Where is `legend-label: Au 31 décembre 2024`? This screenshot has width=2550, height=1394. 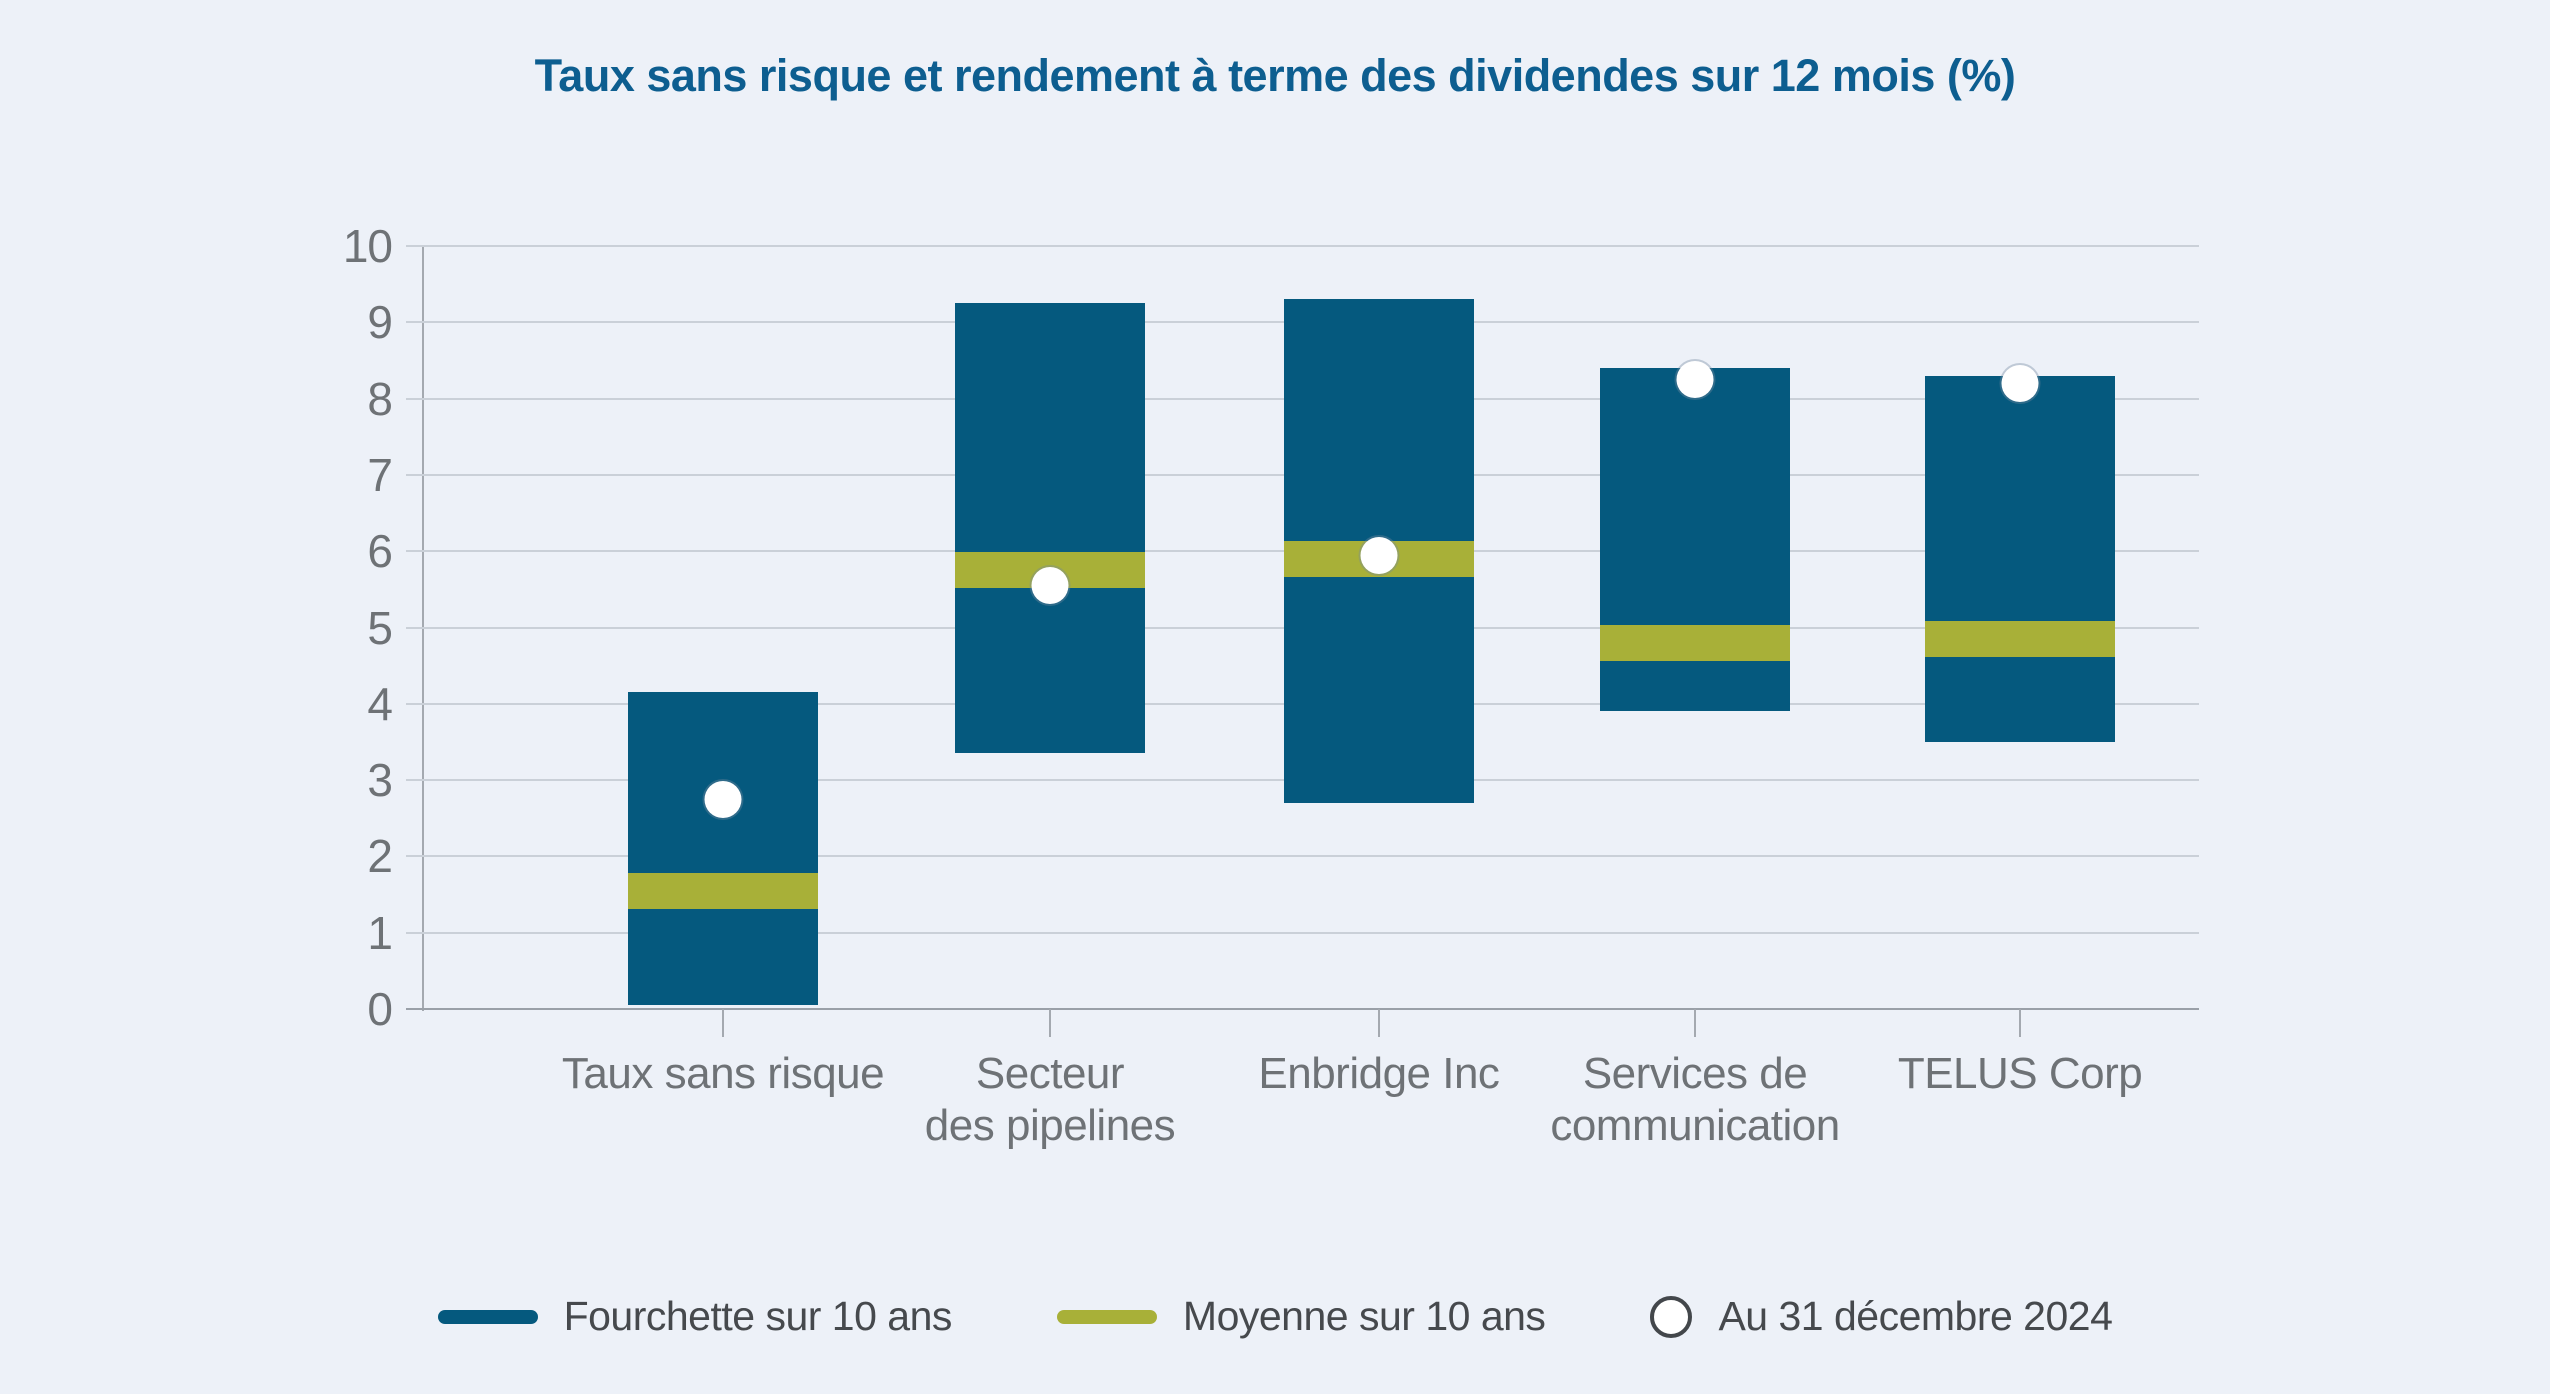
legend-label: Au 31 décembre 2024 is located at coordinates (1915, 1316).